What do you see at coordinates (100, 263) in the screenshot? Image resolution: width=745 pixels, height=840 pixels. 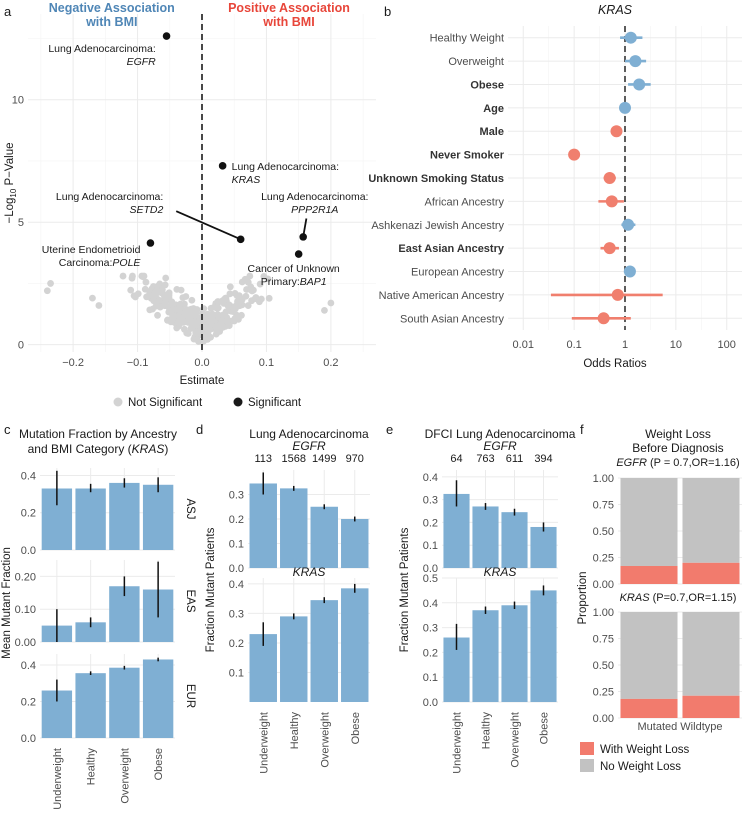 I see `point-label-line2: Carcinoma:POLE` at bounding box center [100, 263].